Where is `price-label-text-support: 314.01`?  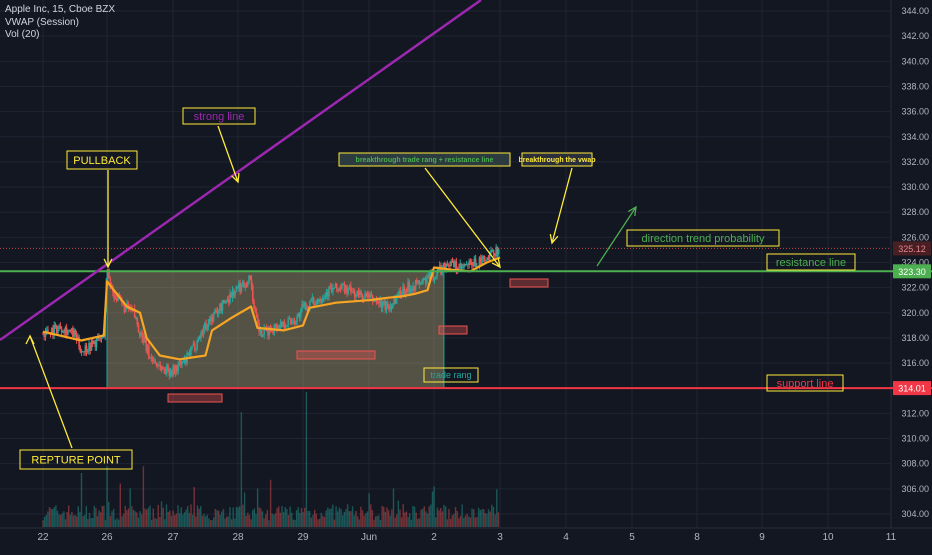
price-label-text-support: 314.01 is located at coordinates (912, 389).